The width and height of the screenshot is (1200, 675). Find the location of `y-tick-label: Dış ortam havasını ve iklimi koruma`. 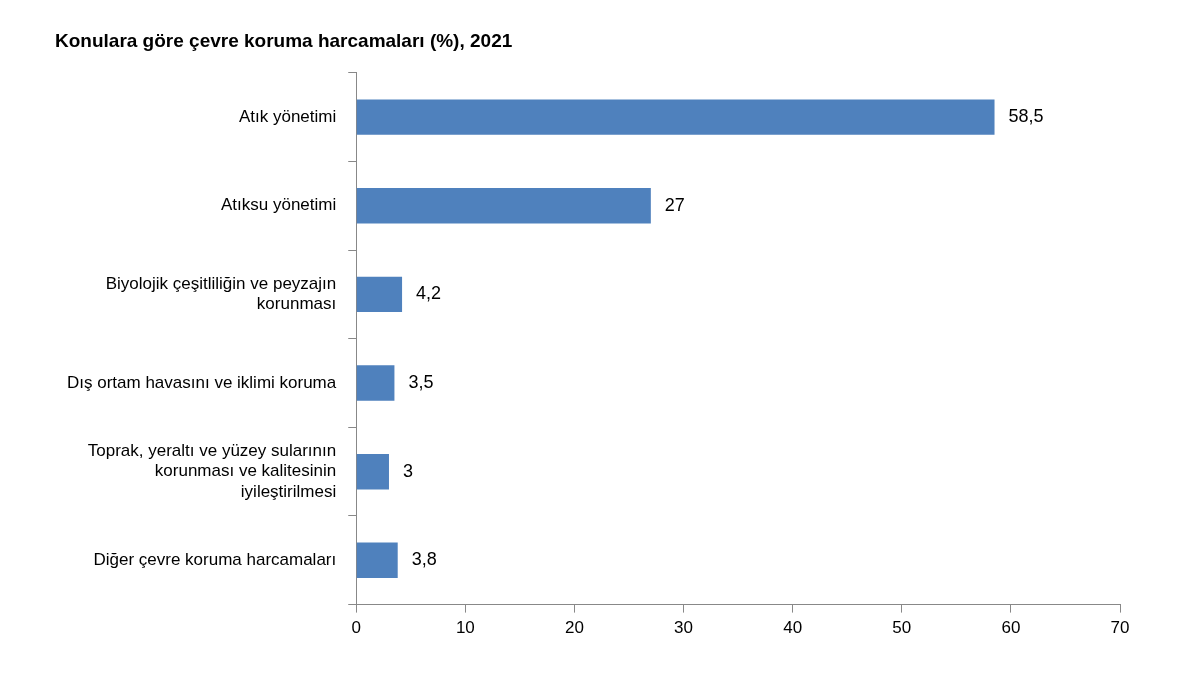

y-tick-label: Dış ortam havasını ve iklimi koruma is located at coordinates (201, 382).